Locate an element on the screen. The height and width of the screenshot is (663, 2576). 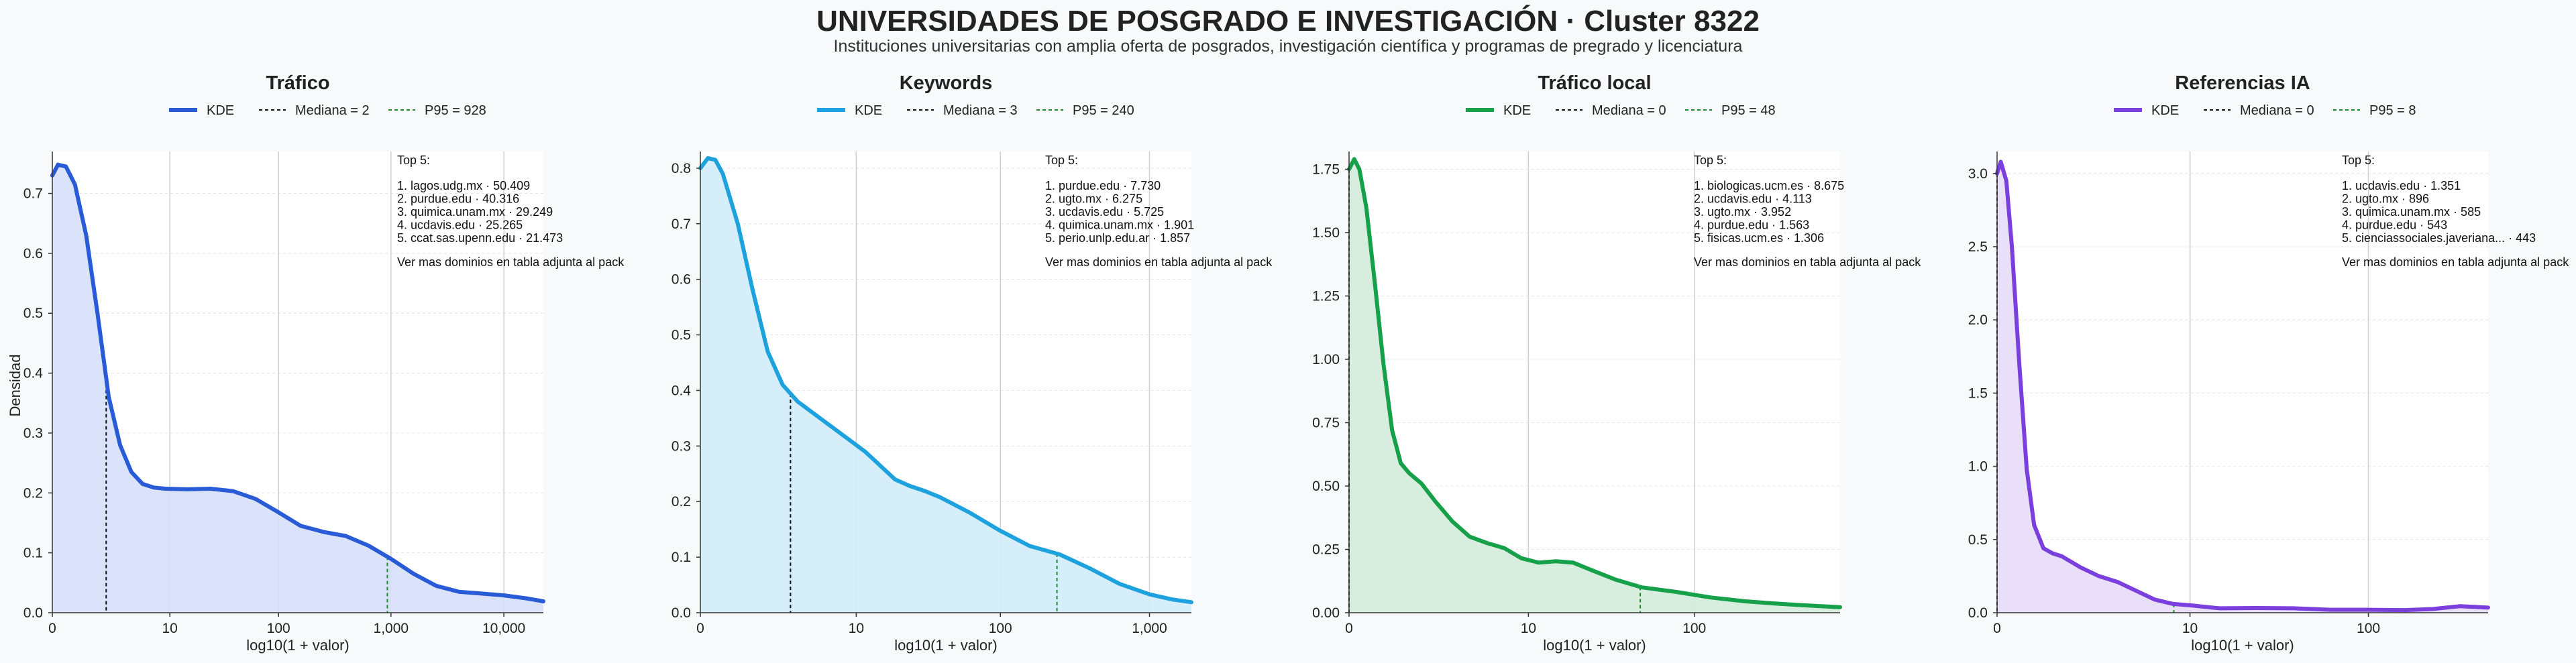
legend: KDE Mediana = 2 P95 = 928 is located at coordinates (327, 111).